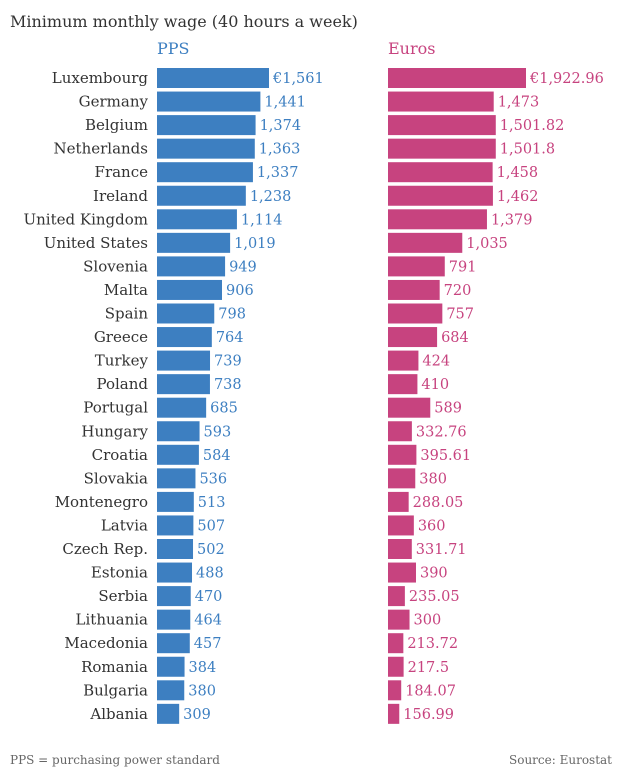 Image resolution: width=620 pixels, height=768 pixels. Describe the element at coordinates (86, 219) in the screenshot. I see `category-label: United Kingdom` at that location.